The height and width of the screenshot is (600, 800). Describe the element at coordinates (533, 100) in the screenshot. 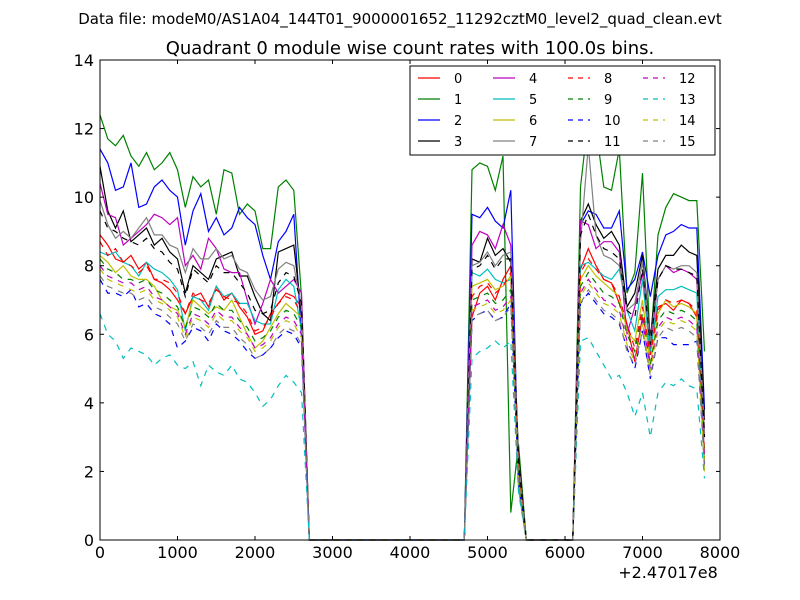

I see `legend-label-5: 5` at that location.